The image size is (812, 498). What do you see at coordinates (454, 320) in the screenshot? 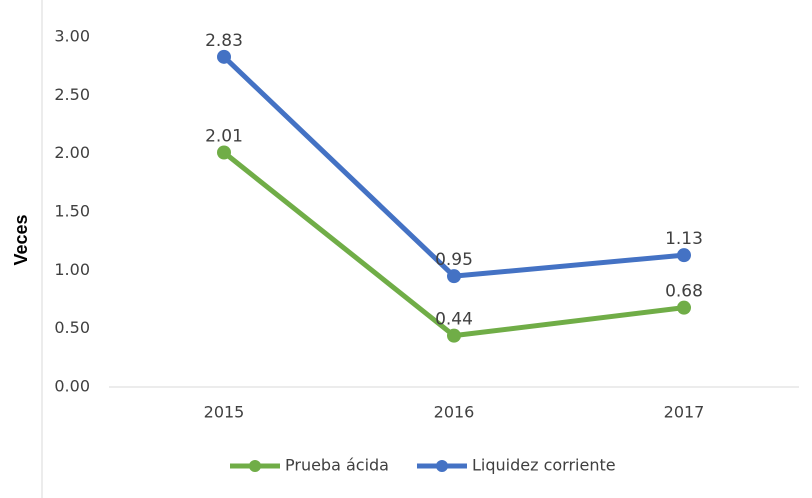
I see `data-label: 0.44` at bounding box center [454, 320].